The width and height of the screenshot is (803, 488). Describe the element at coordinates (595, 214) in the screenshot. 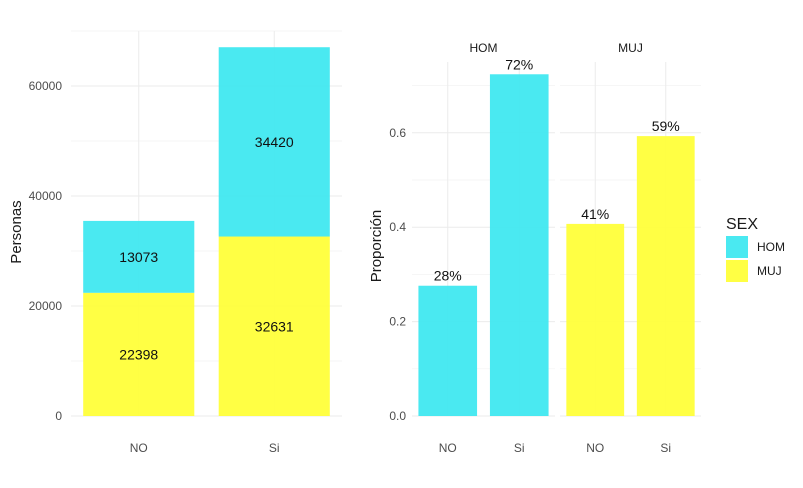

I see `bar-percent-label: 41%` at that location.